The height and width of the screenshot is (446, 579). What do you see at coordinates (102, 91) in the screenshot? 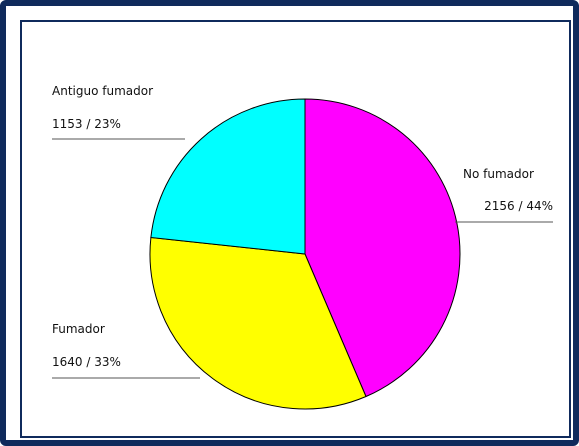
I see `slice-label-antiguo-fumador: Antiguo fumador` at bounding box center [102, 91].